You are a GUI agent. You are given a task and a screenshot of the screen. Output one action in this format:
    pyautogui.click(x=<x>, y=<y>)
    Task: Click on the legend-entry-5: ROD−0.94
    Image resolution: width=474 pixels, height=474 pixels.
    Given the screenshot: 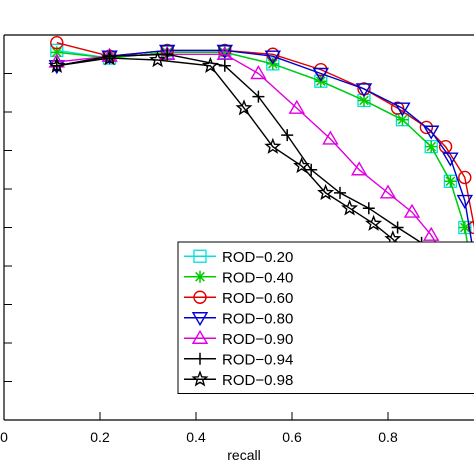 What is the action you would take?
    pyautogui.click(x=238, y=359)
    